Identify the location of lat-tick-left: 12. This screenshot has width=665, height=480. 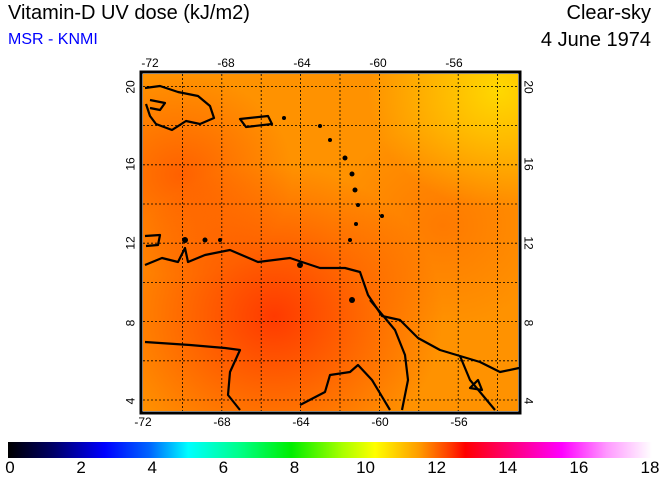
(130, 243).